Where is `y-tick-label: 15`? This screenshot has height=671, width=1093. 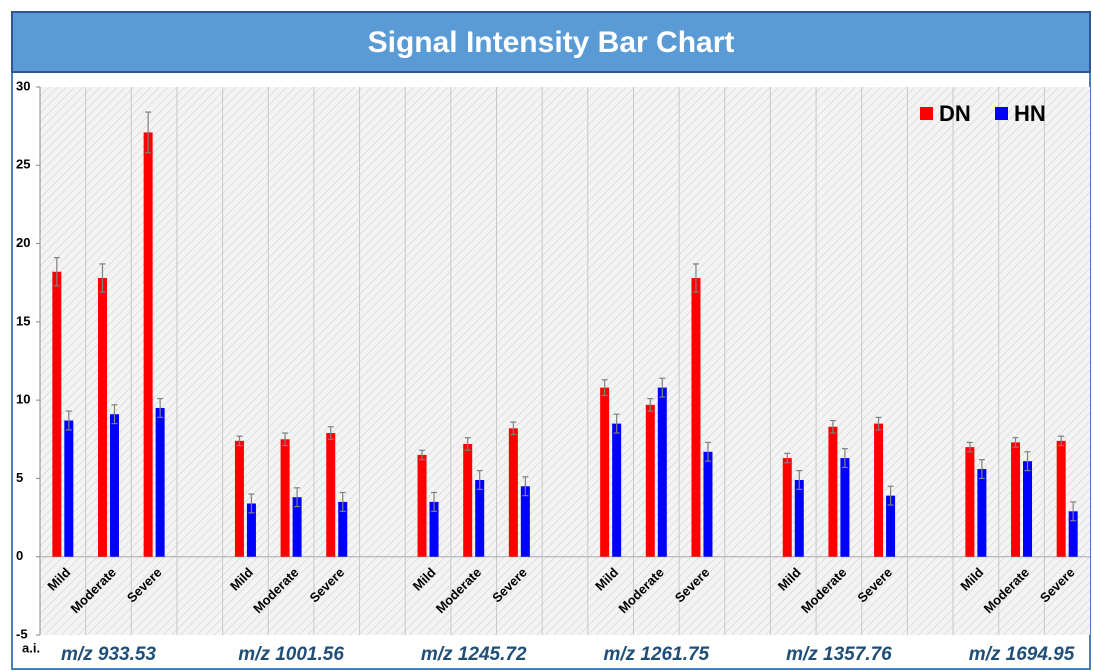 y-tick-label: 15 is located at coordinates (23, 320).